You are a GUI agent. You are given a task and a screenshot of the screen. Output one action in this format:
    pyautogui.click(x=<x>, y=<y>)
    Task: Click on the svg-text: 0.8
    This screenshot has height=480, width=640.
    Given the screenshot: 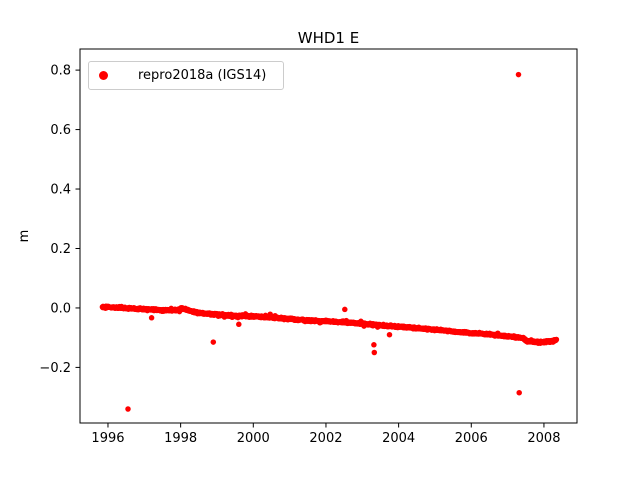 What is the action you would take?
    pyautogui.click(x=60, y=71)
    